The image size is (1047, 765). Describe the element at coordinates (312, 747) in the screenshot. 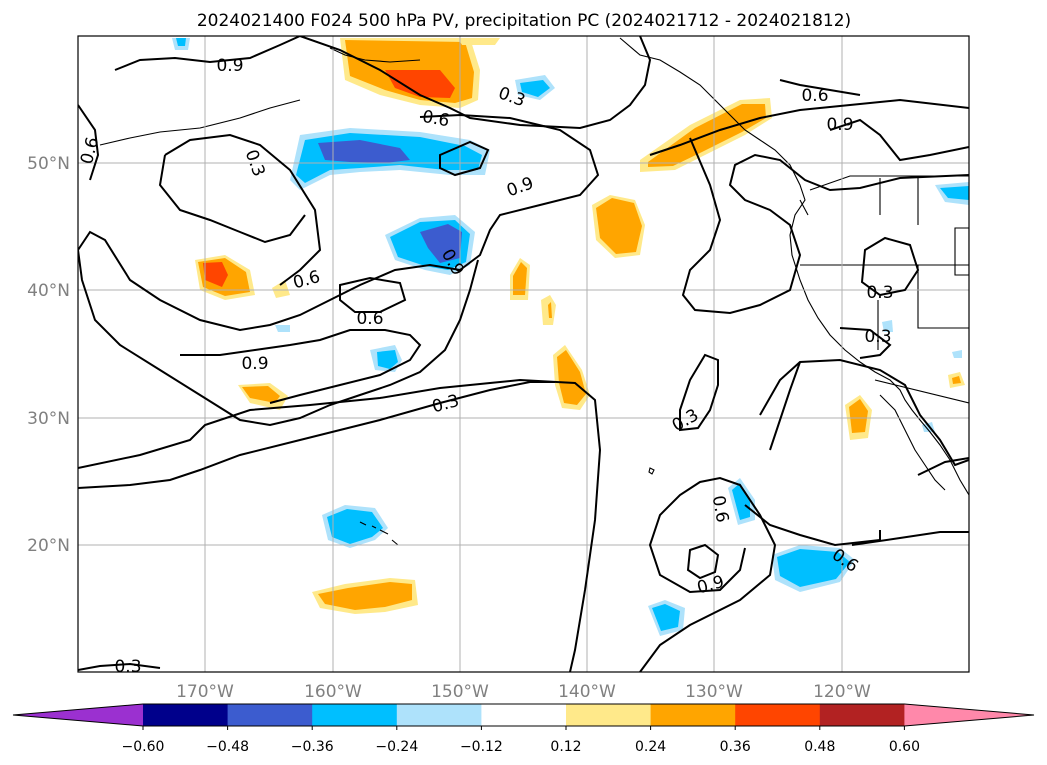

I see `colorbar-tick-label: −0.36` at that location.